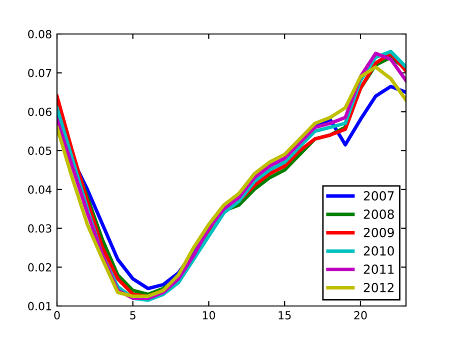  I want to click on y-tick-label: 0.05, so click(40, 150).